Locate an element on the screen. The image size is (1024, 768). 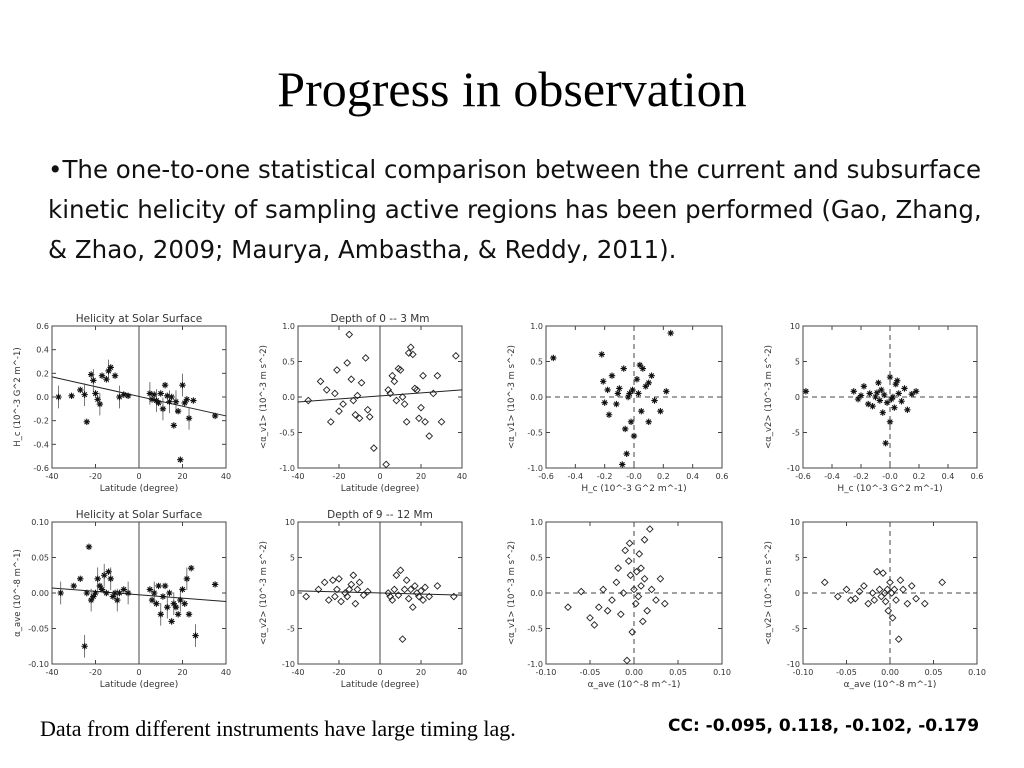
y-axis-label: <α_v2> (10^-3 m s^-2) is located at coordinates (769, 593).